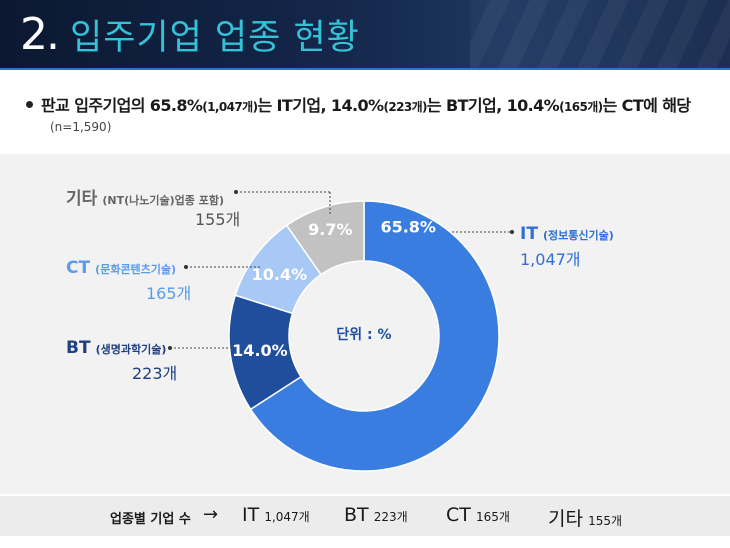 The image size is (730, 548). What do you see at coordinates (136, 269) in the screenshot?
I see `legend-desc-ct: (문화콘텐츠기술)` at bounding box center [136, 269].